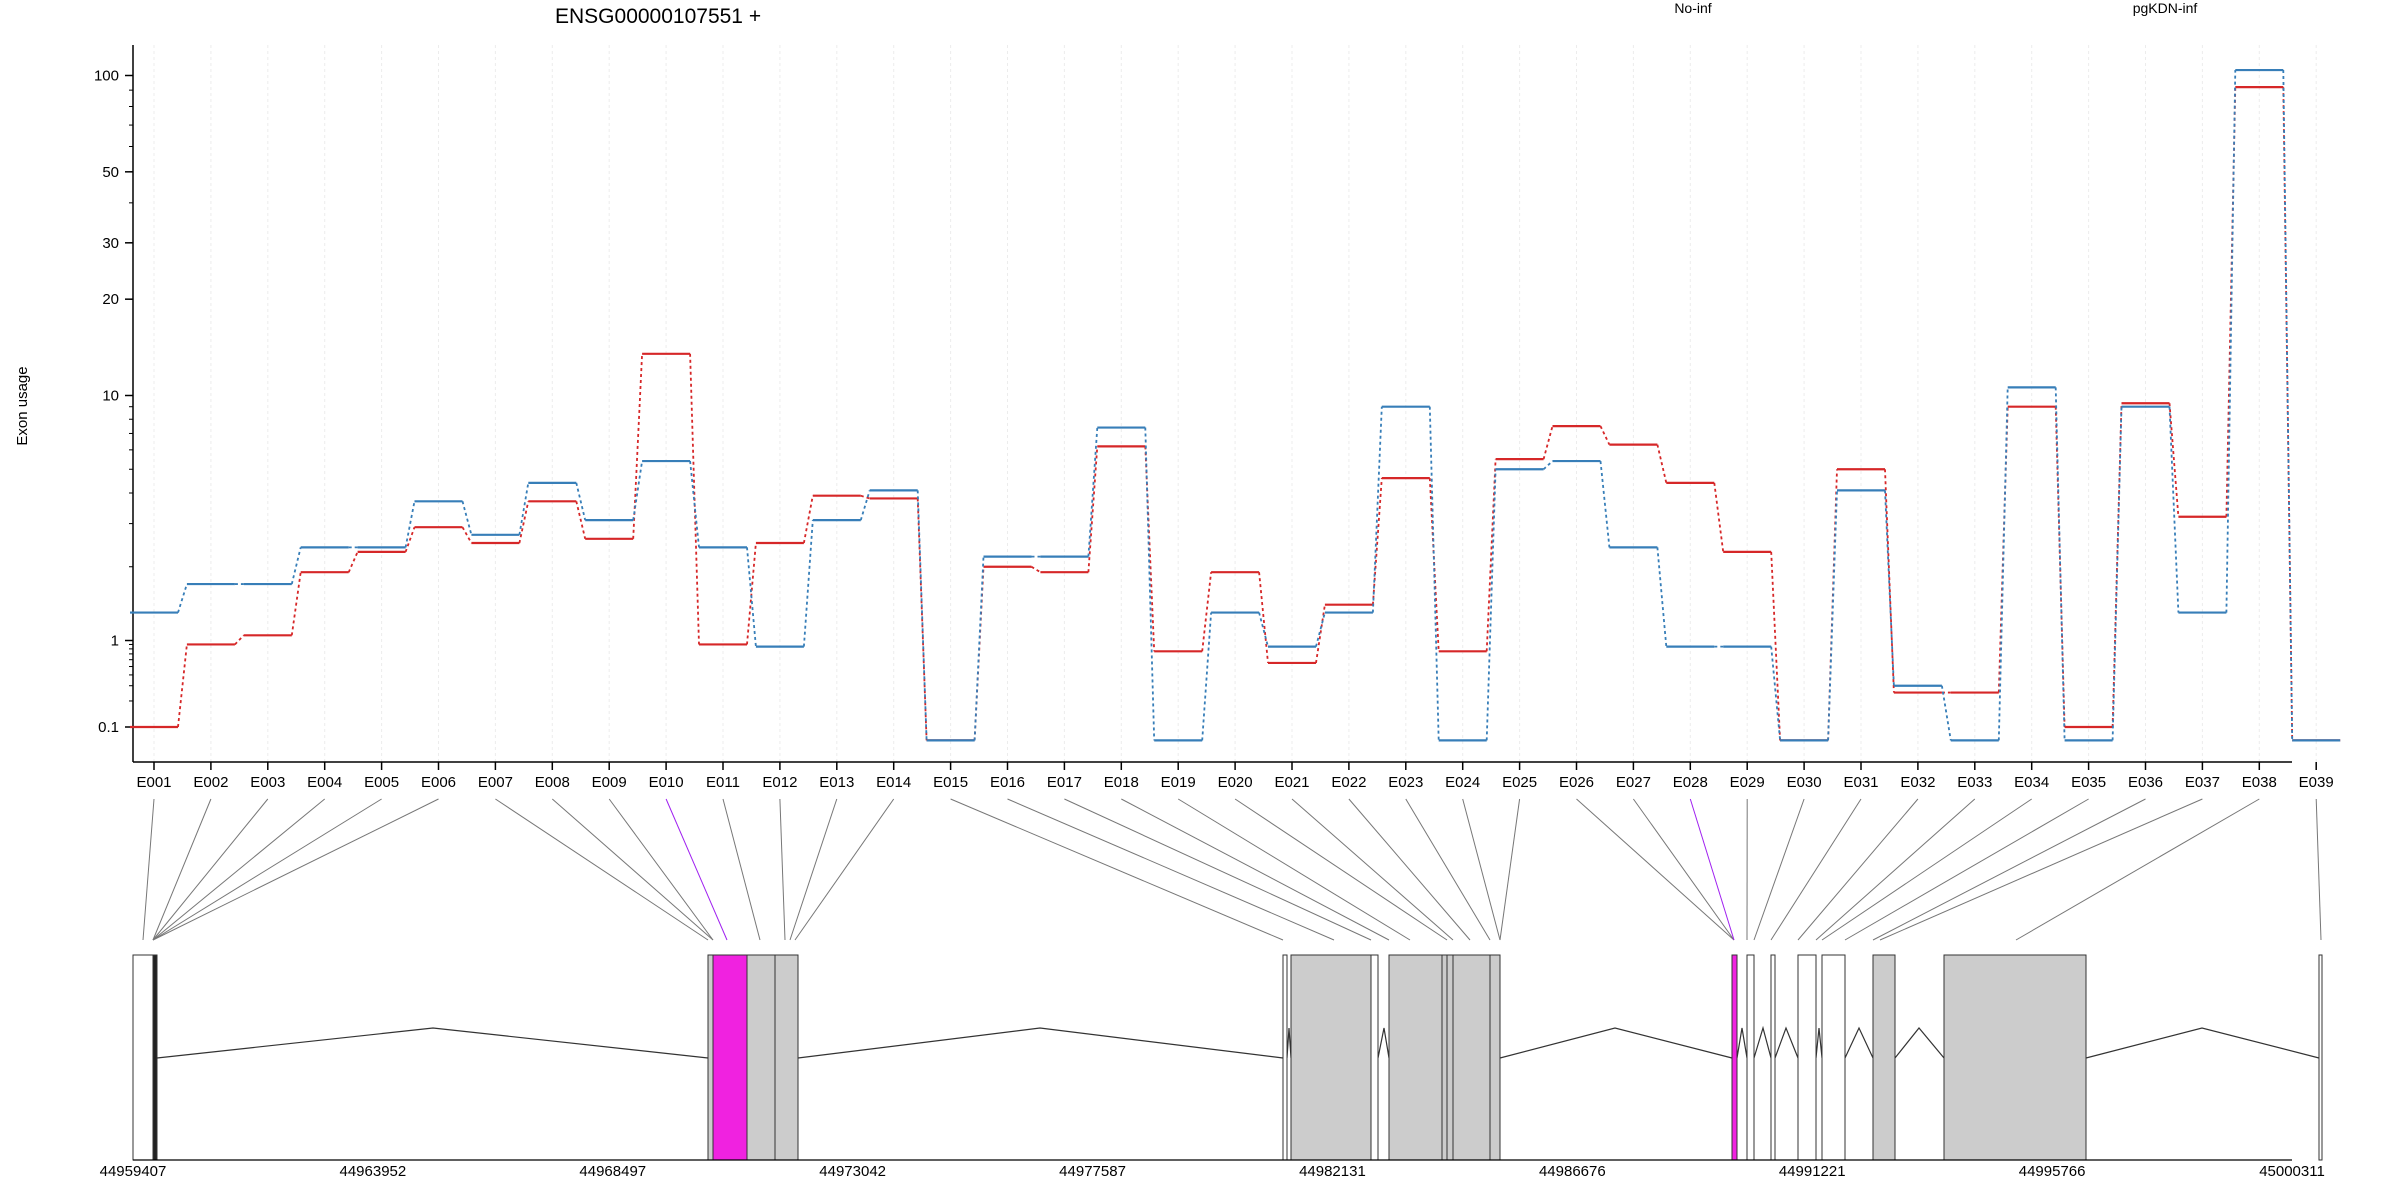 This screenshot has width=2400, height=1200. I want to click on x-tick-label: E015, so click(950, 782).